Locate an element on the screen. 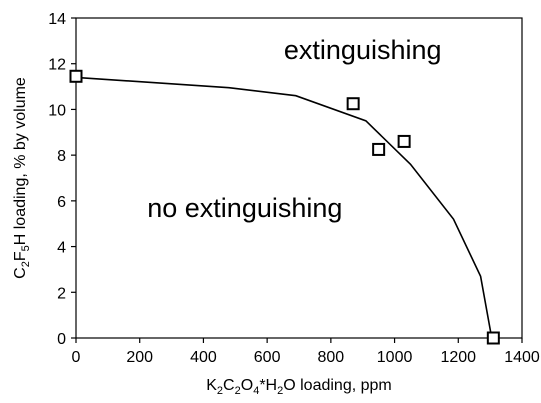 The height and width of the screenshot is (403, 541). y-tick-label: 12 is located at coordinates (57, 65).